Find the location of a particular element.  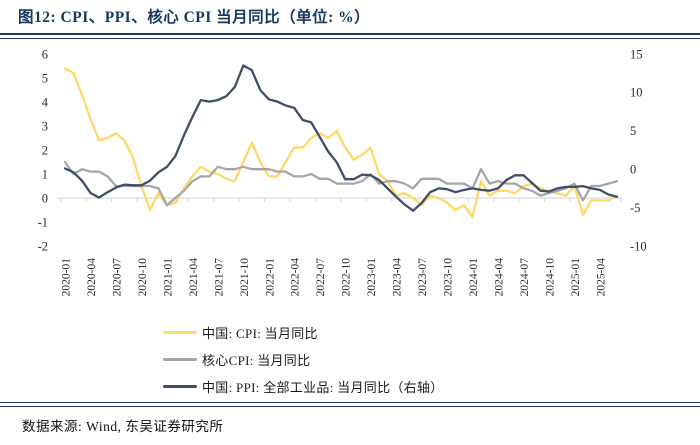

footer-rule is located at coordinates (350, 404).